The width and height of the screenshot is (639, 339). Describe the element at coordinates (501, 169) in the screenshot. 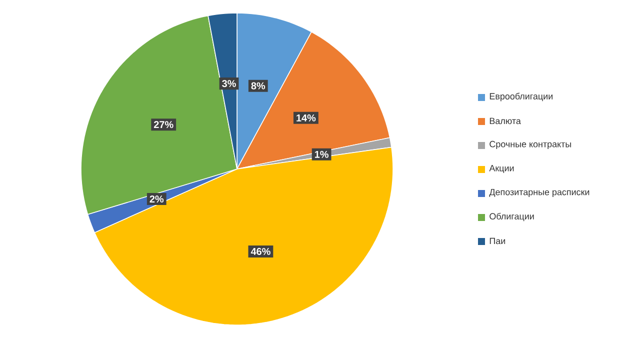

I see `legend-label: Акции` at that location.